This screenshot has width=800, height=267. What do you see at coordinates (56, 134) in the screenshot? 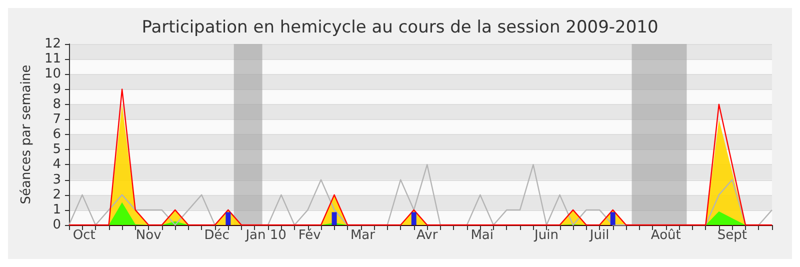
I see `y-tick-label: 6` at bounding box center [56, 134].